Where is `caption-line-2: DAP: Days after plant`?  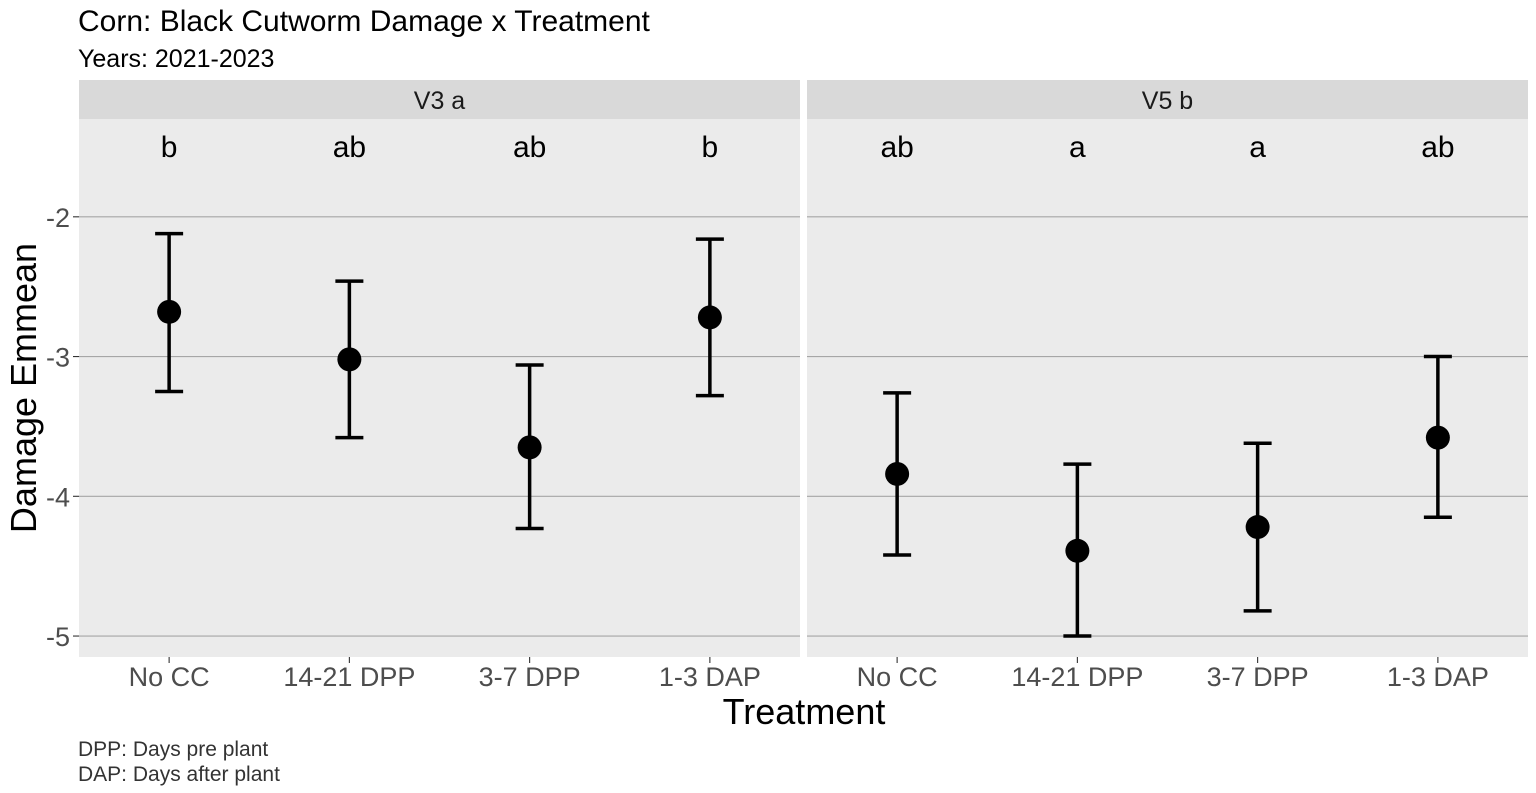
caption-line-2: DAP: Days after plant is located at coordinates (179, 774).